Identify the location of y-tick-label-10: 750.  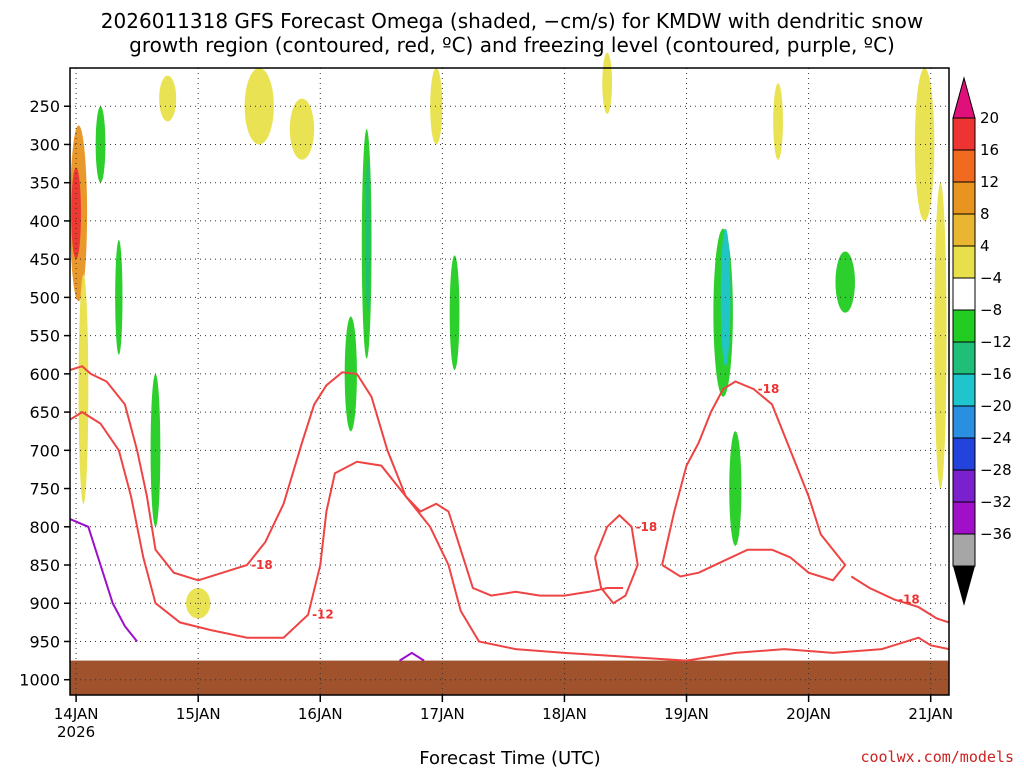
(44, 489).